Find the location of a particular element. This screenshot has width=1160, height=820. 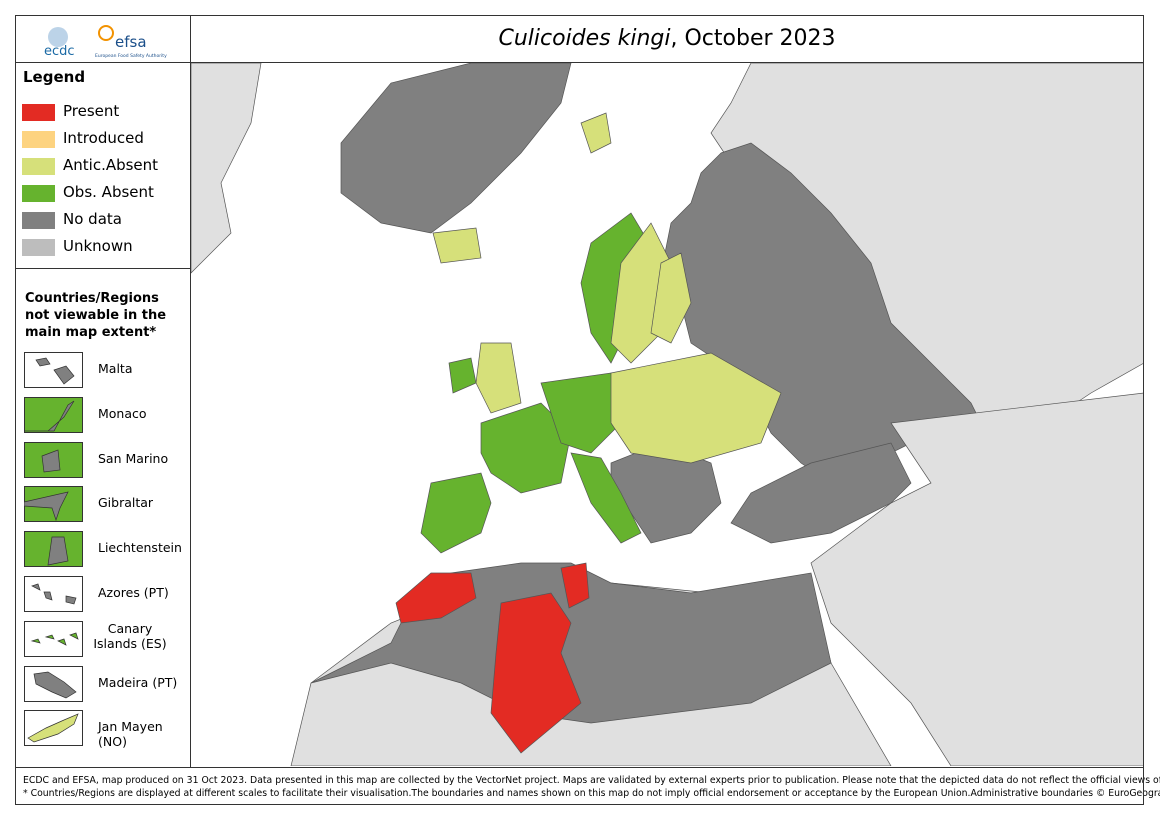

inset-label: Gibraltar is located at coordinates (126, 503).